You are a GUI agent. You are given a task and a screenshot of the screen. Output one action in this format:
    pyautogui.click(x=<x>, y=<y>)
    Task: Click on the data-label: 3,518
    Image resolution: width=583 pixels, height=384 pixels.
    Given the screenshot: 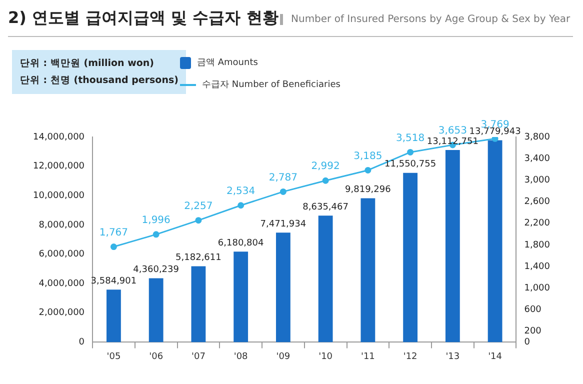 What is the action you would take?
    pyautogui.click(x=410, y=138)
    